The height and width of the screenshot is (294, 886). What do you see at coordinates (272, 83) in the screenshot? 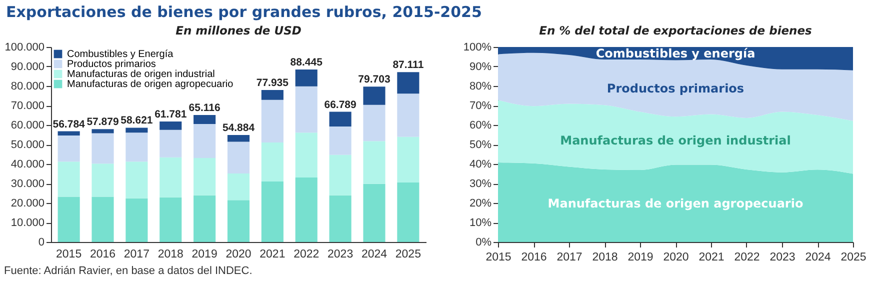
I see `total-label: 77.935` at bounding box center [272, 83].